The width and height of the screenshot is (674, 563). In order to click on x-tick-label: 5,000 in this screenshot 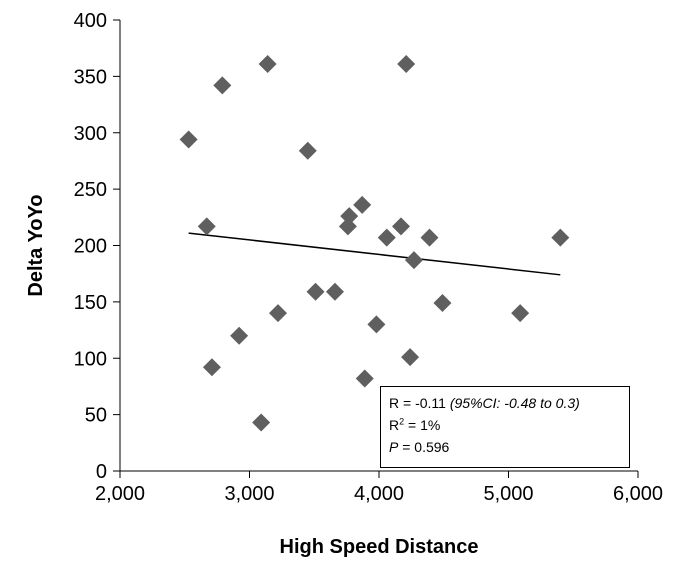, I will do `click(508, 494)`.